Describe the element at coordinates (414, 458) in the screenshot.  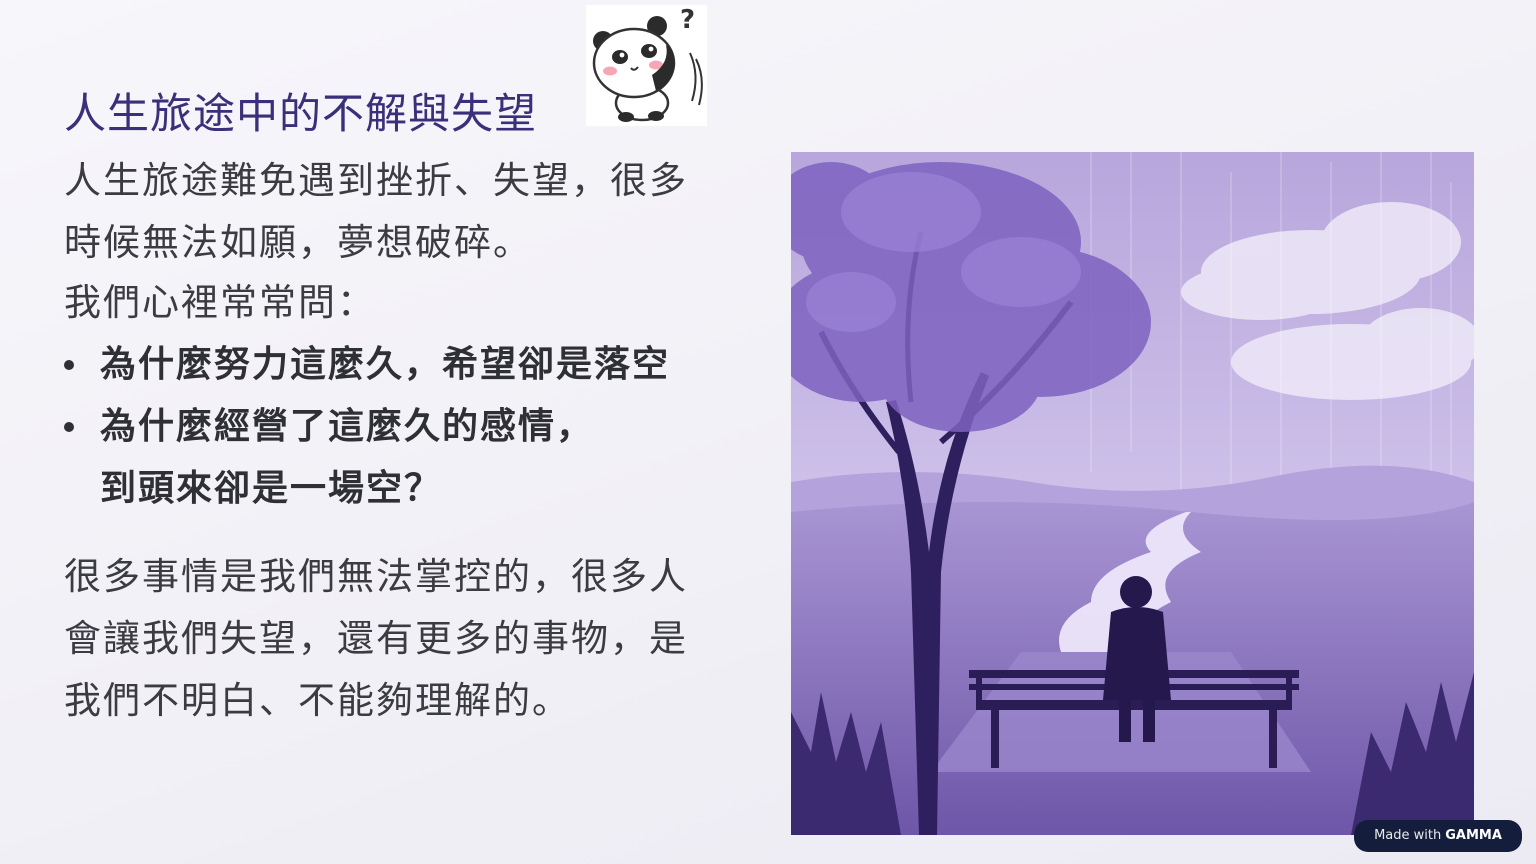
I see `list-item: 為什麼經營了這麼久的感情， 到頭來卻是一場空？` at that location.